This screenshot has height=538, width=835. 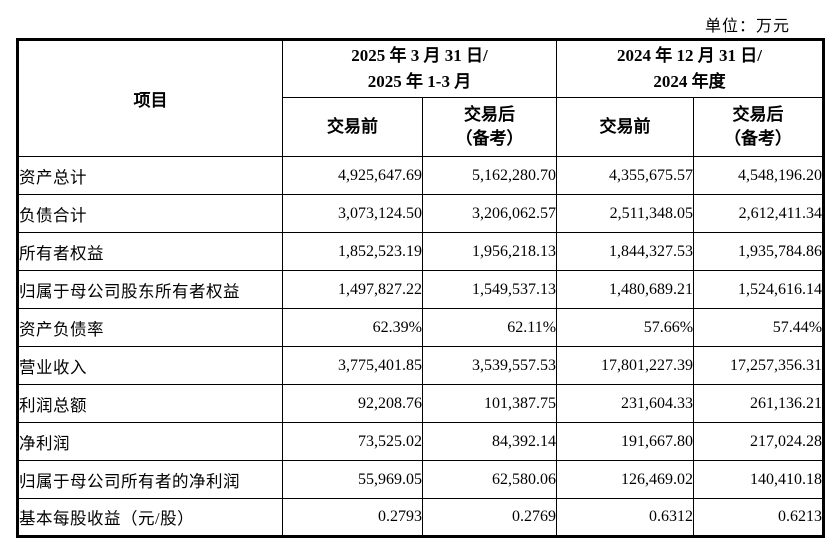 I want to click on value-cell: 4,548,196.20, so click(x=759, y=175).